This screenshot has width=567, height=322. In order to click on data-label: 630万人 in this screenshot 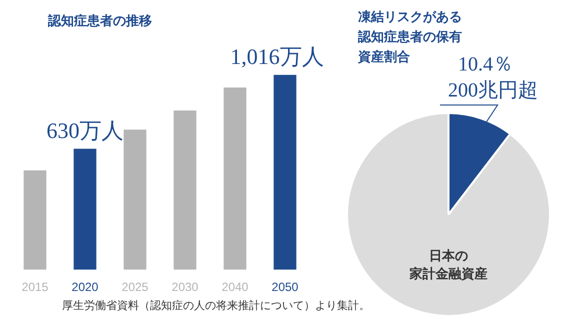, I will do `click(85, 130)`.